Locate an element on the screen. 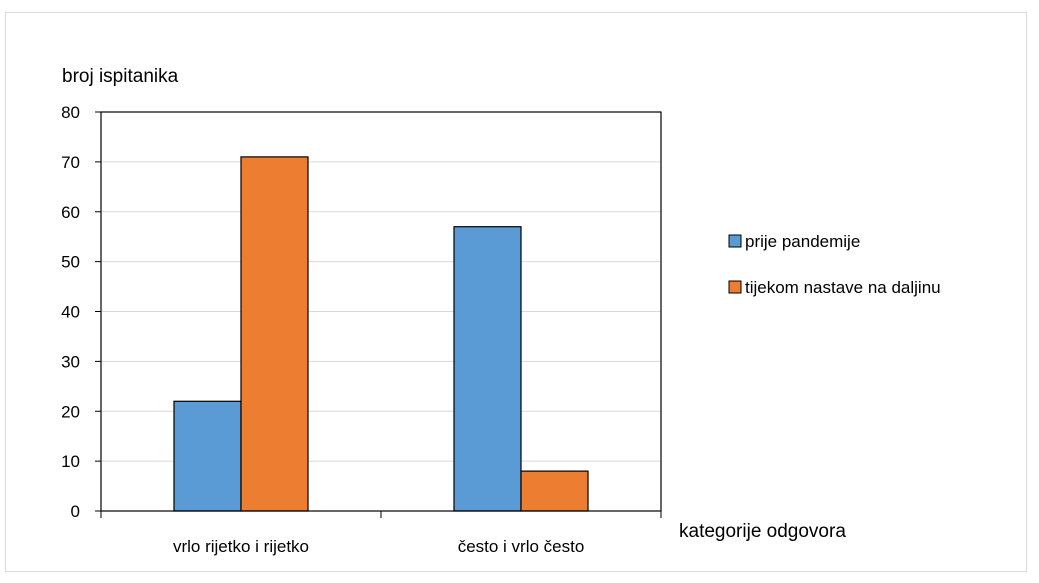 Image resolution: width=1039 pixels, height=583 pixels. y-tick-label: 70 is located at coordinates (70, 162).